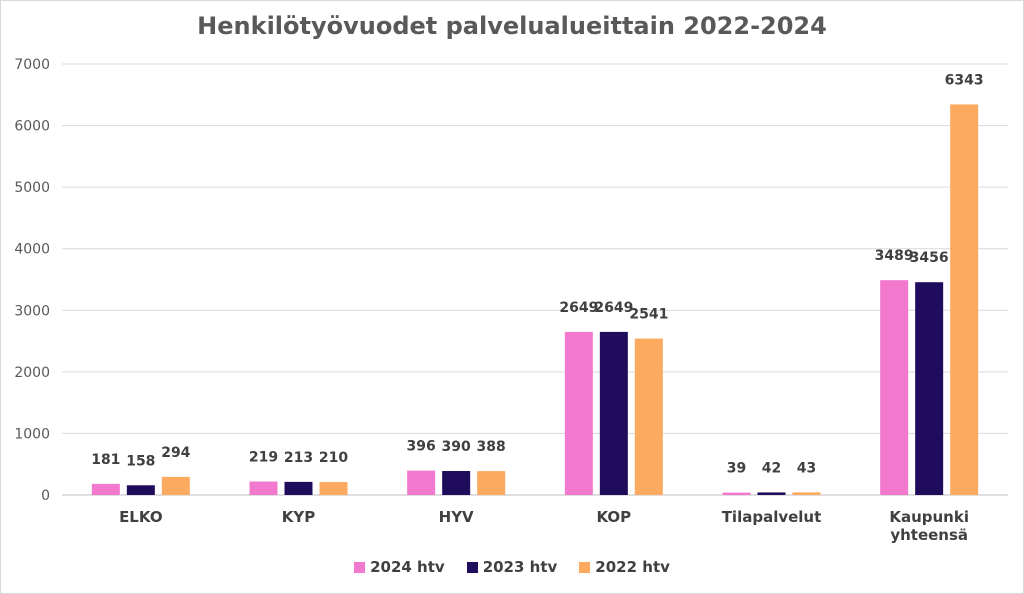 The width and height of the screenshot is (1024, 594). Describe the element at coordinates (32, 373) in the screenshot. I see `y-tick-label: 2000` at that location.